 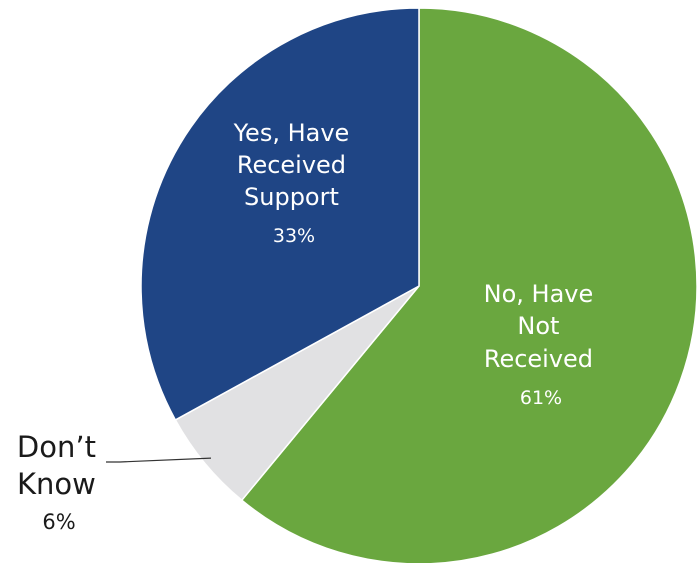 What do you see at coordinates (541, 398) in the screenshot?
I see `label-no-percent: 61%` at bounding box center [541, 398].